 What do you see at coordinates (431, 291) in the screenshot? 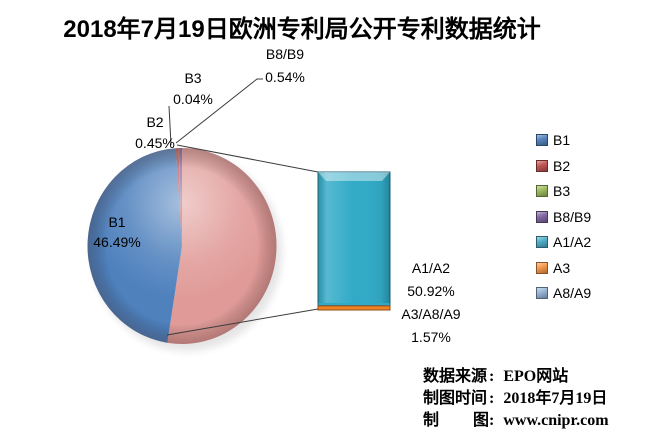
I see `bar-callout-value: 50.92%` at bounding box center [431, 291].